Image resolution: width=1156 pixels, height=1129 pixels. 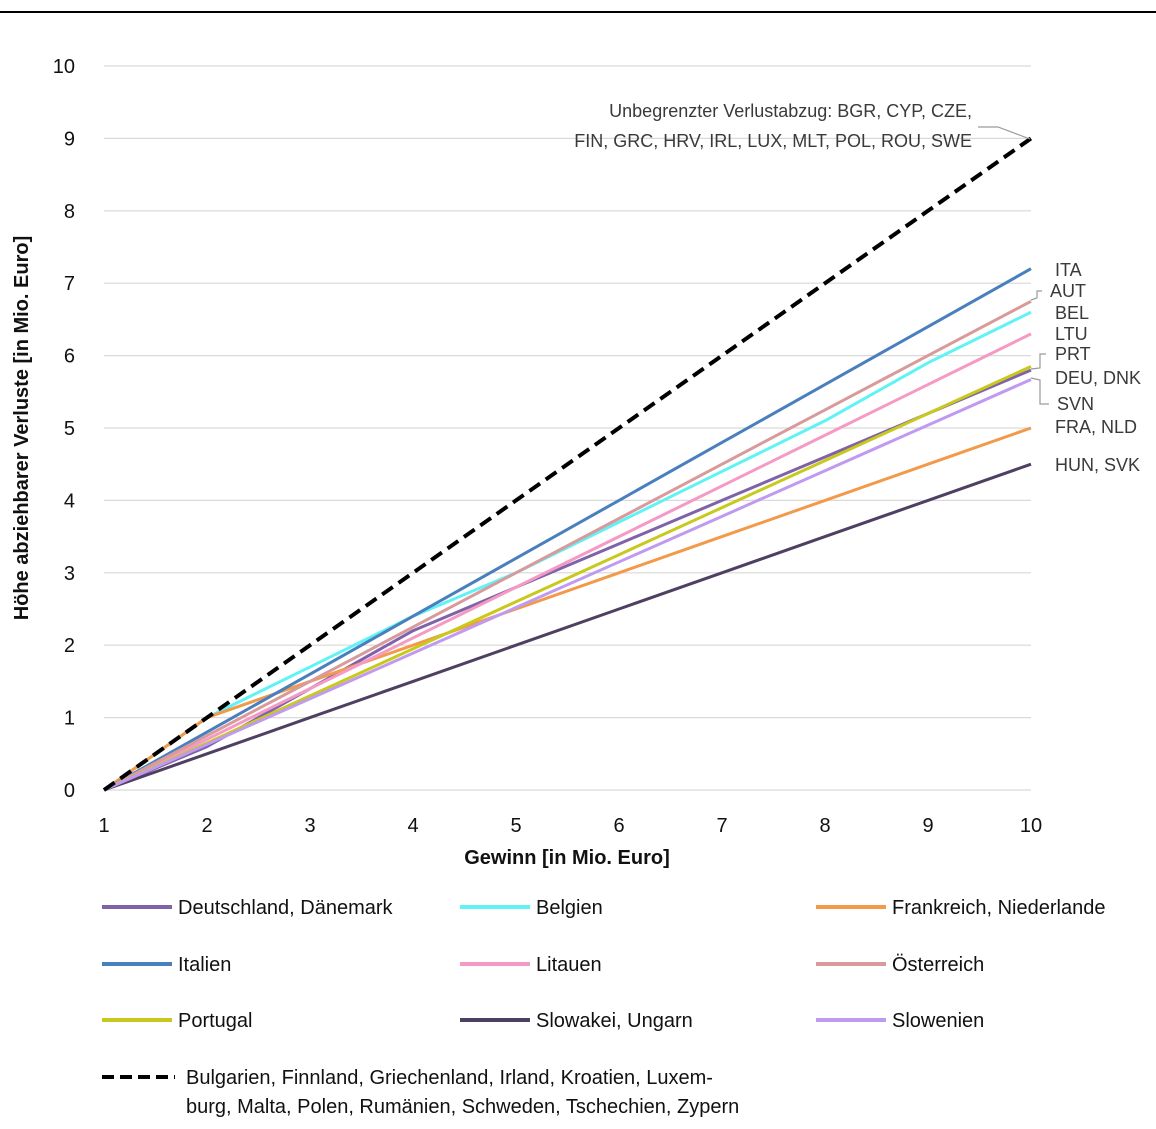 What do you see at coordinates (103, 826) in the screenshot?
I see `x-tick-label: 1` at bounding box center [103, 826].